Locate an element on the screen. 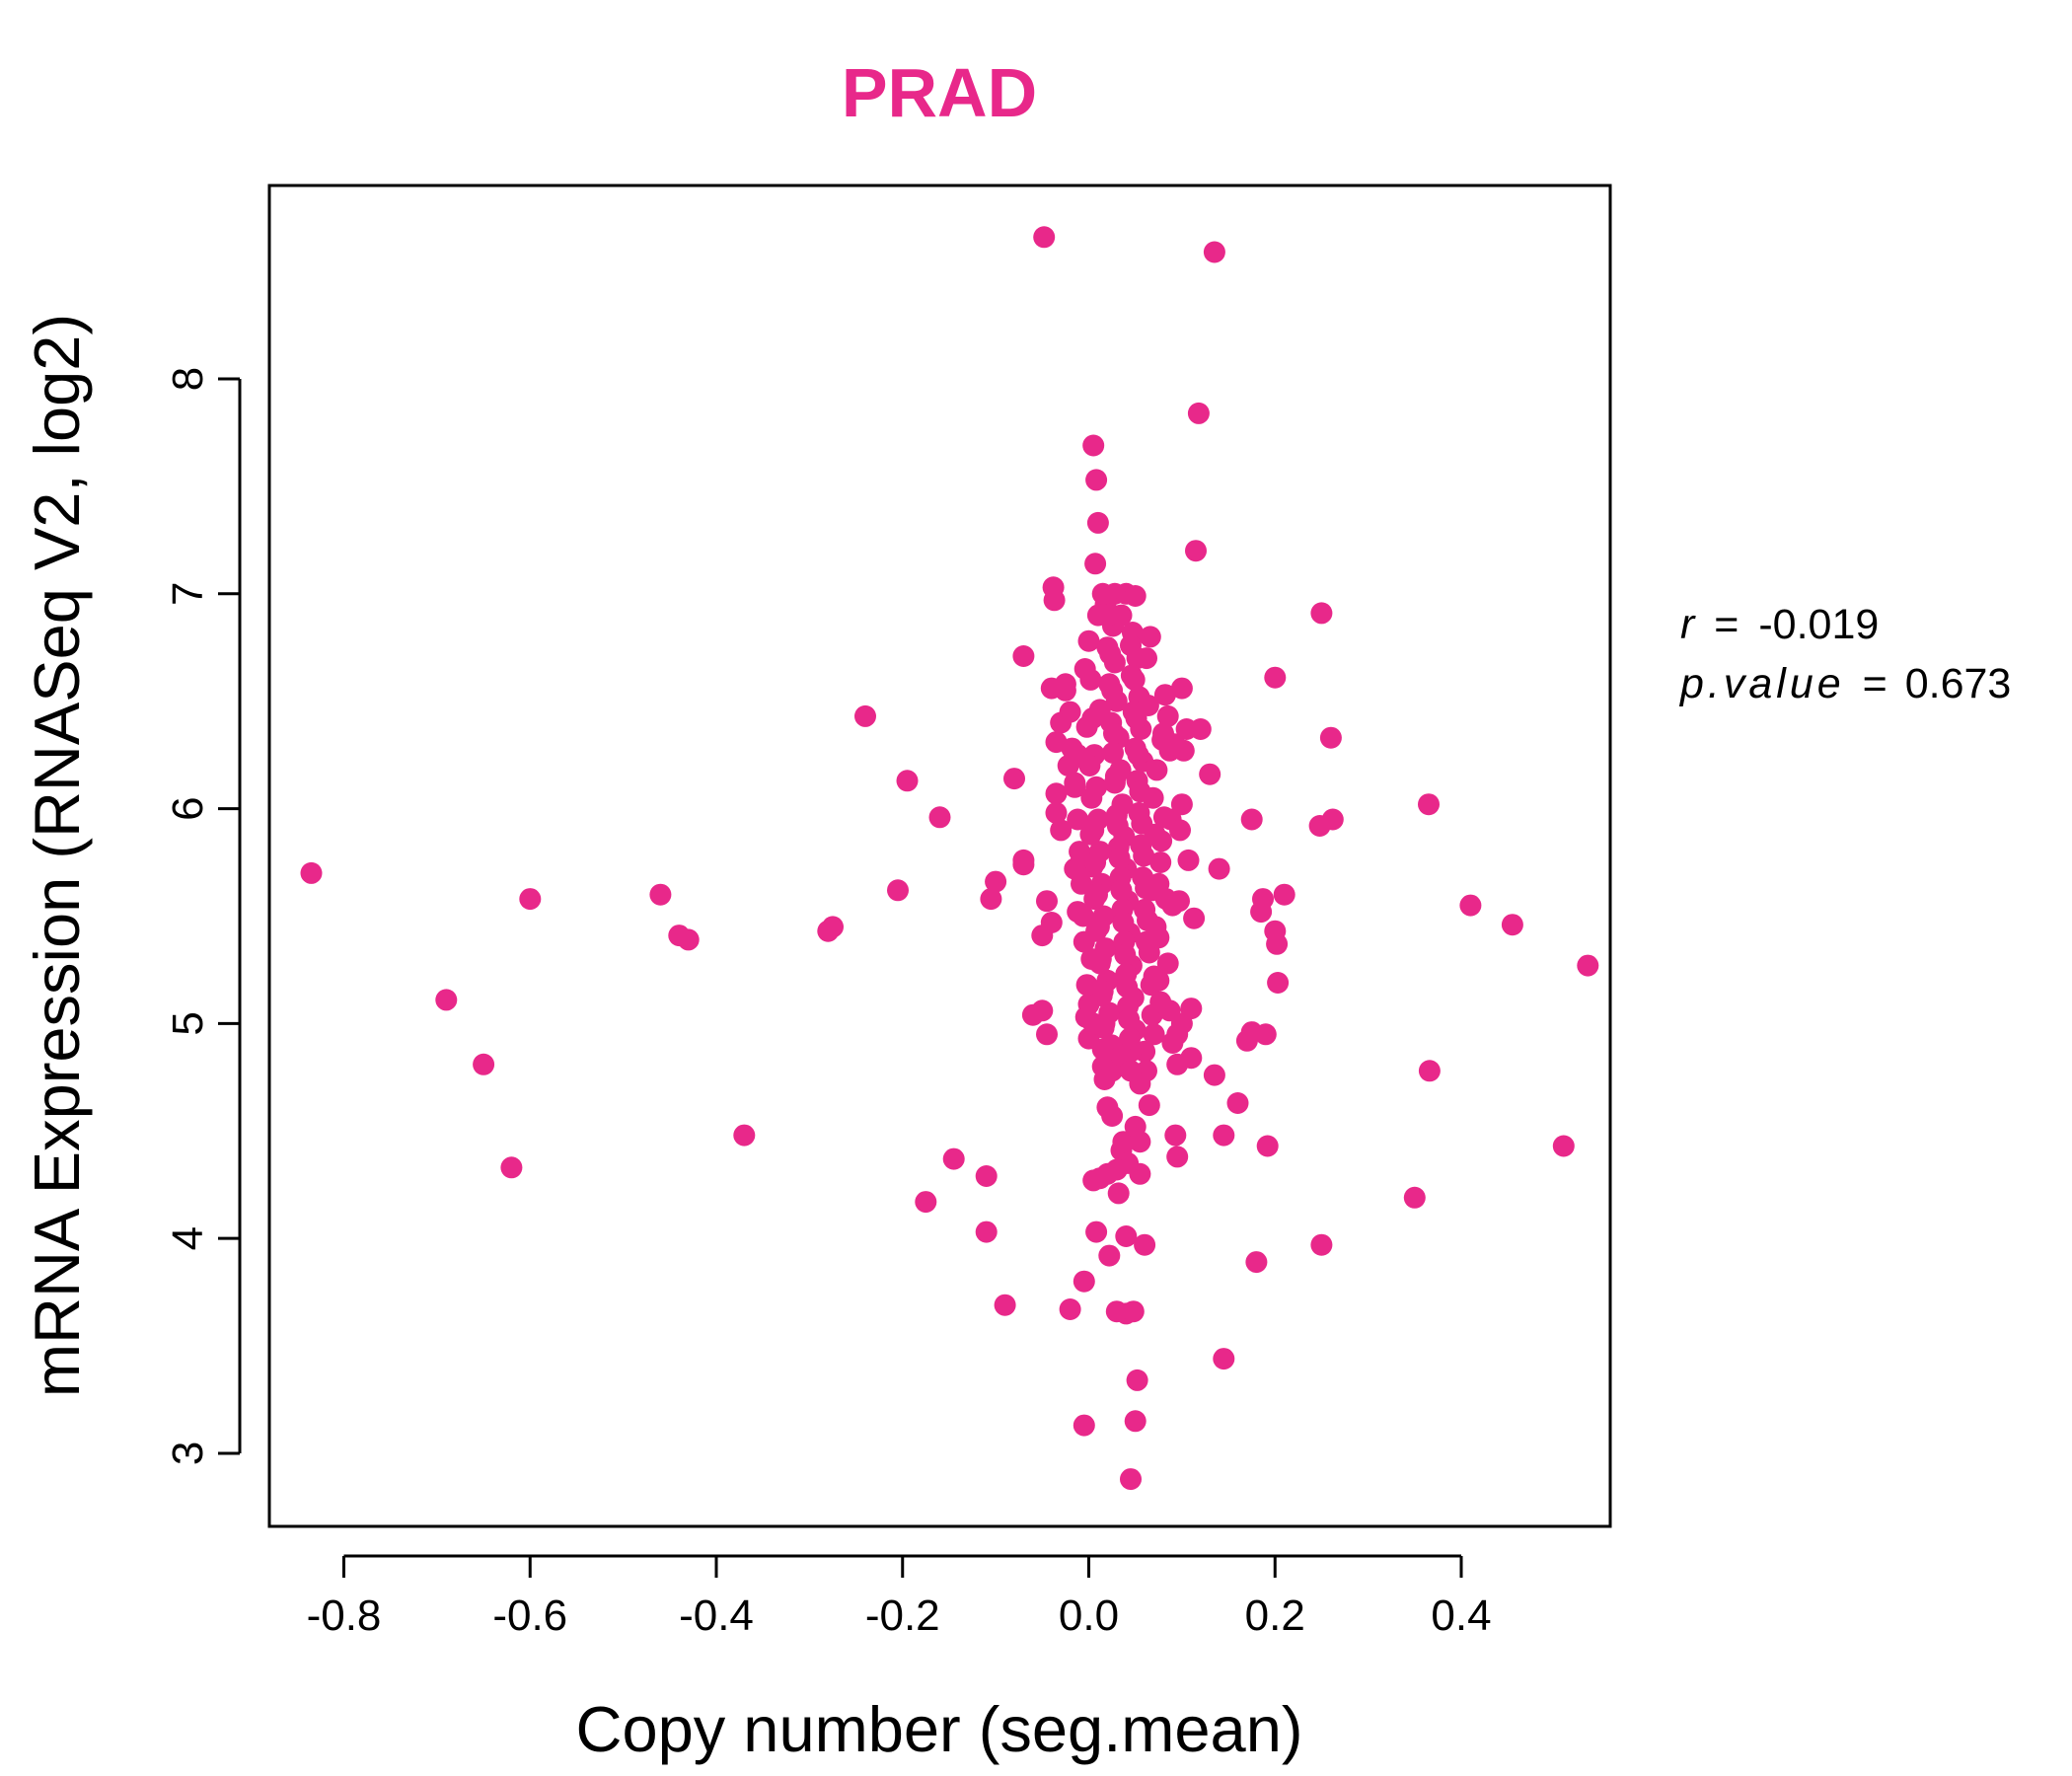 The image size is (2072, 1776). y-tick-label-4: 7 is located at coordinates (188, 594).